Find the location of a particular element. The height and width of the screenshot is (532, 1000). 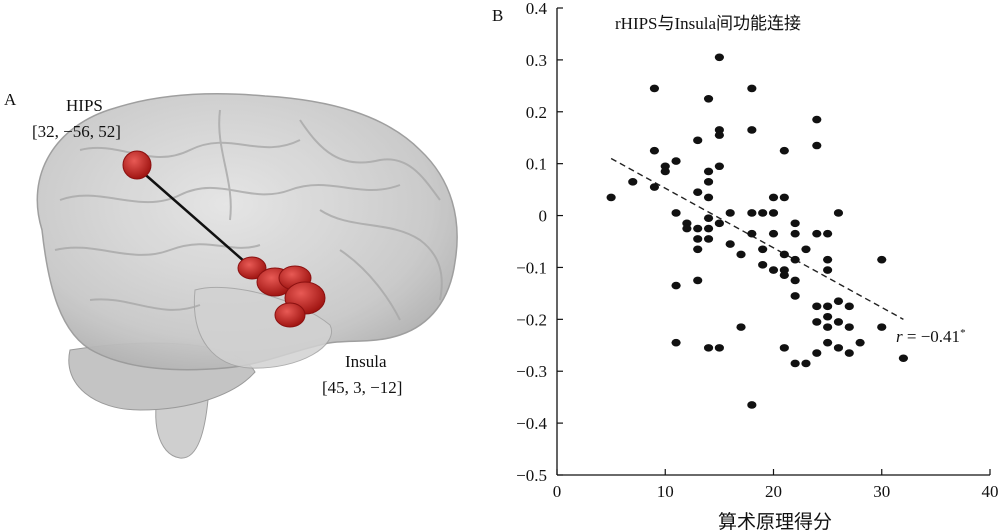

correlation-annotation: r = −0.41* is located at coordinates (931, 336).